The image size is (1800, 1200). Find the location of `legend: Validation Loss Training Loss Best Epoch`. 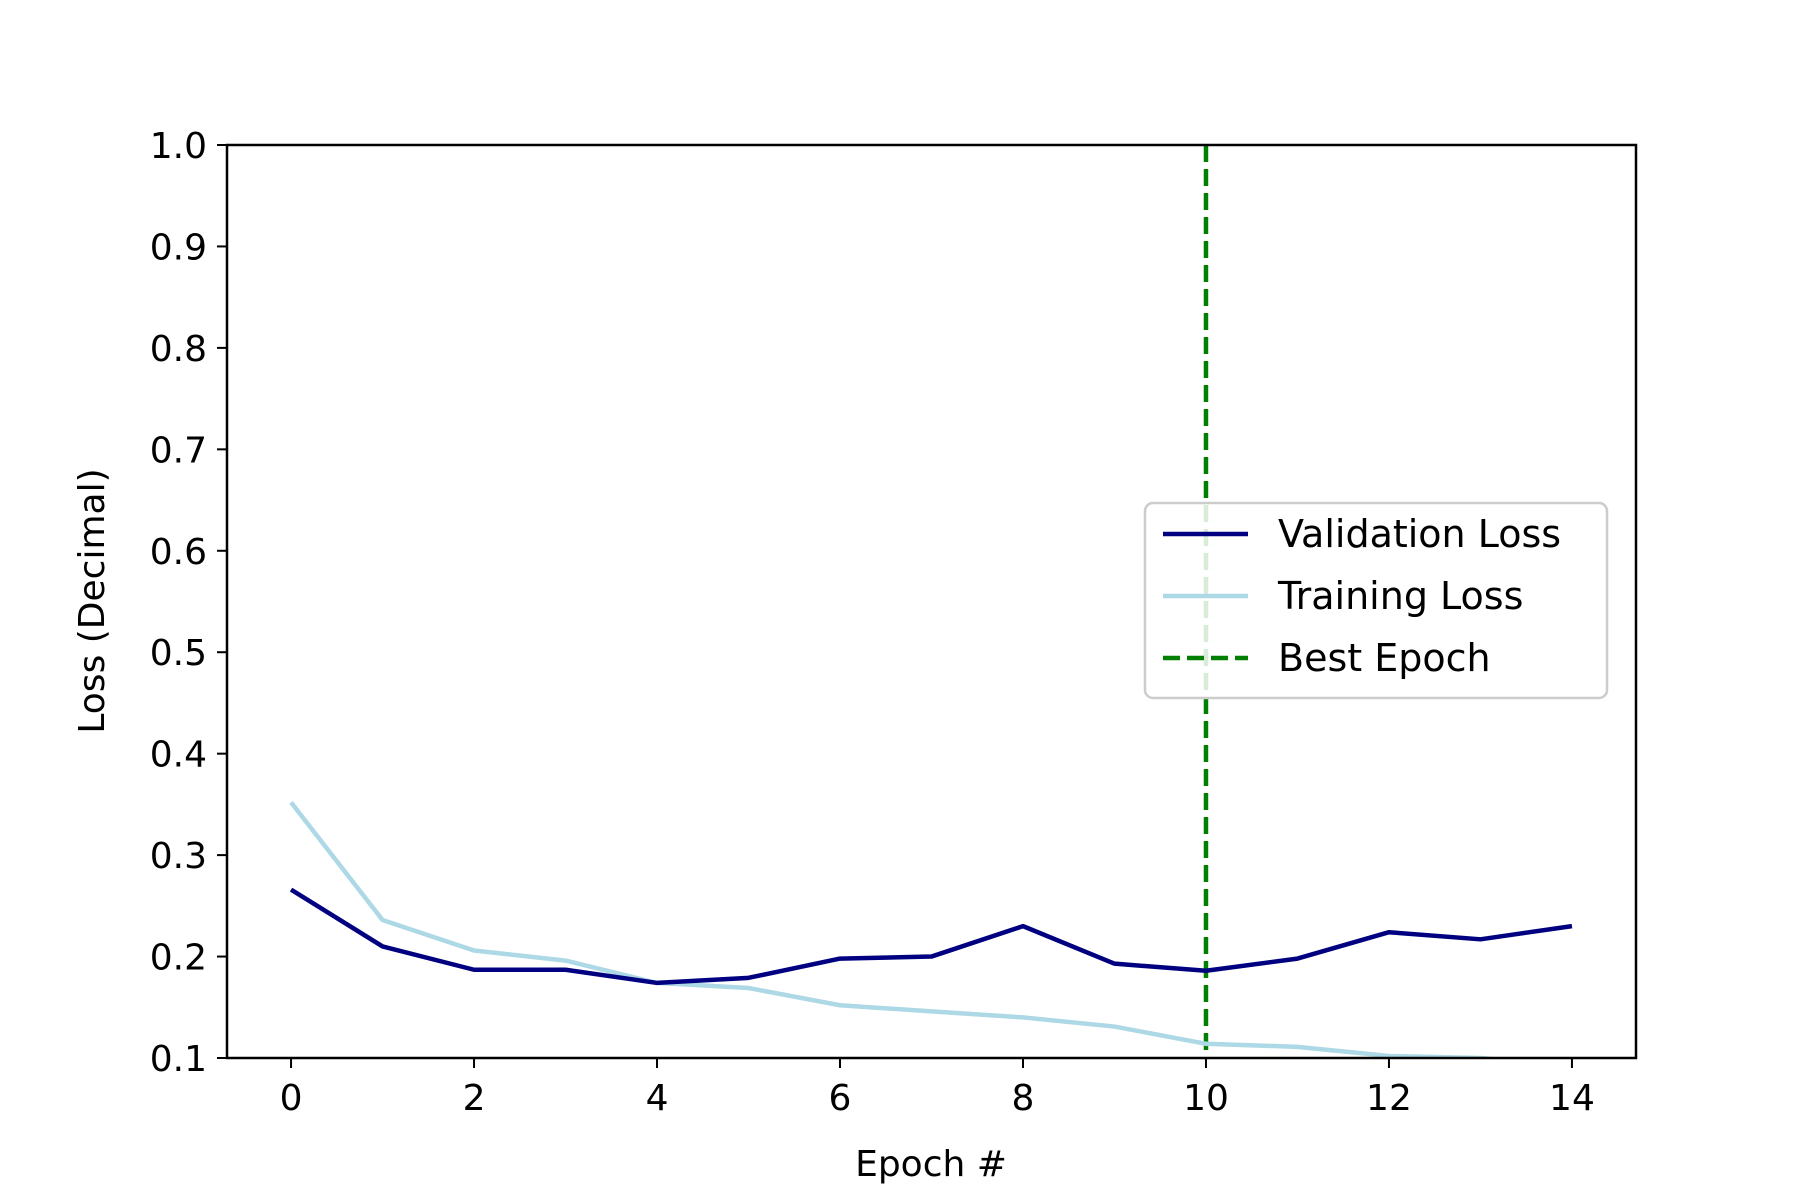

legend: Validation Loss Training Loss Best Epoch is located at coordinates (1376, 600).